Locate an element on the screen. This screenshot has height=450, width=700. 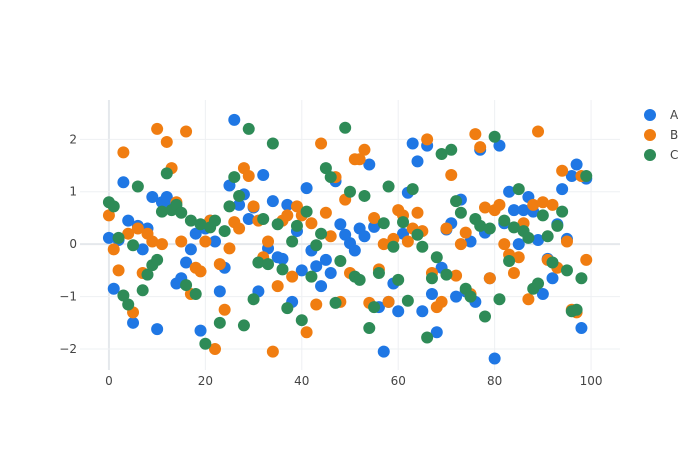
legend-item-a: A is located at coordinates (661, 115).